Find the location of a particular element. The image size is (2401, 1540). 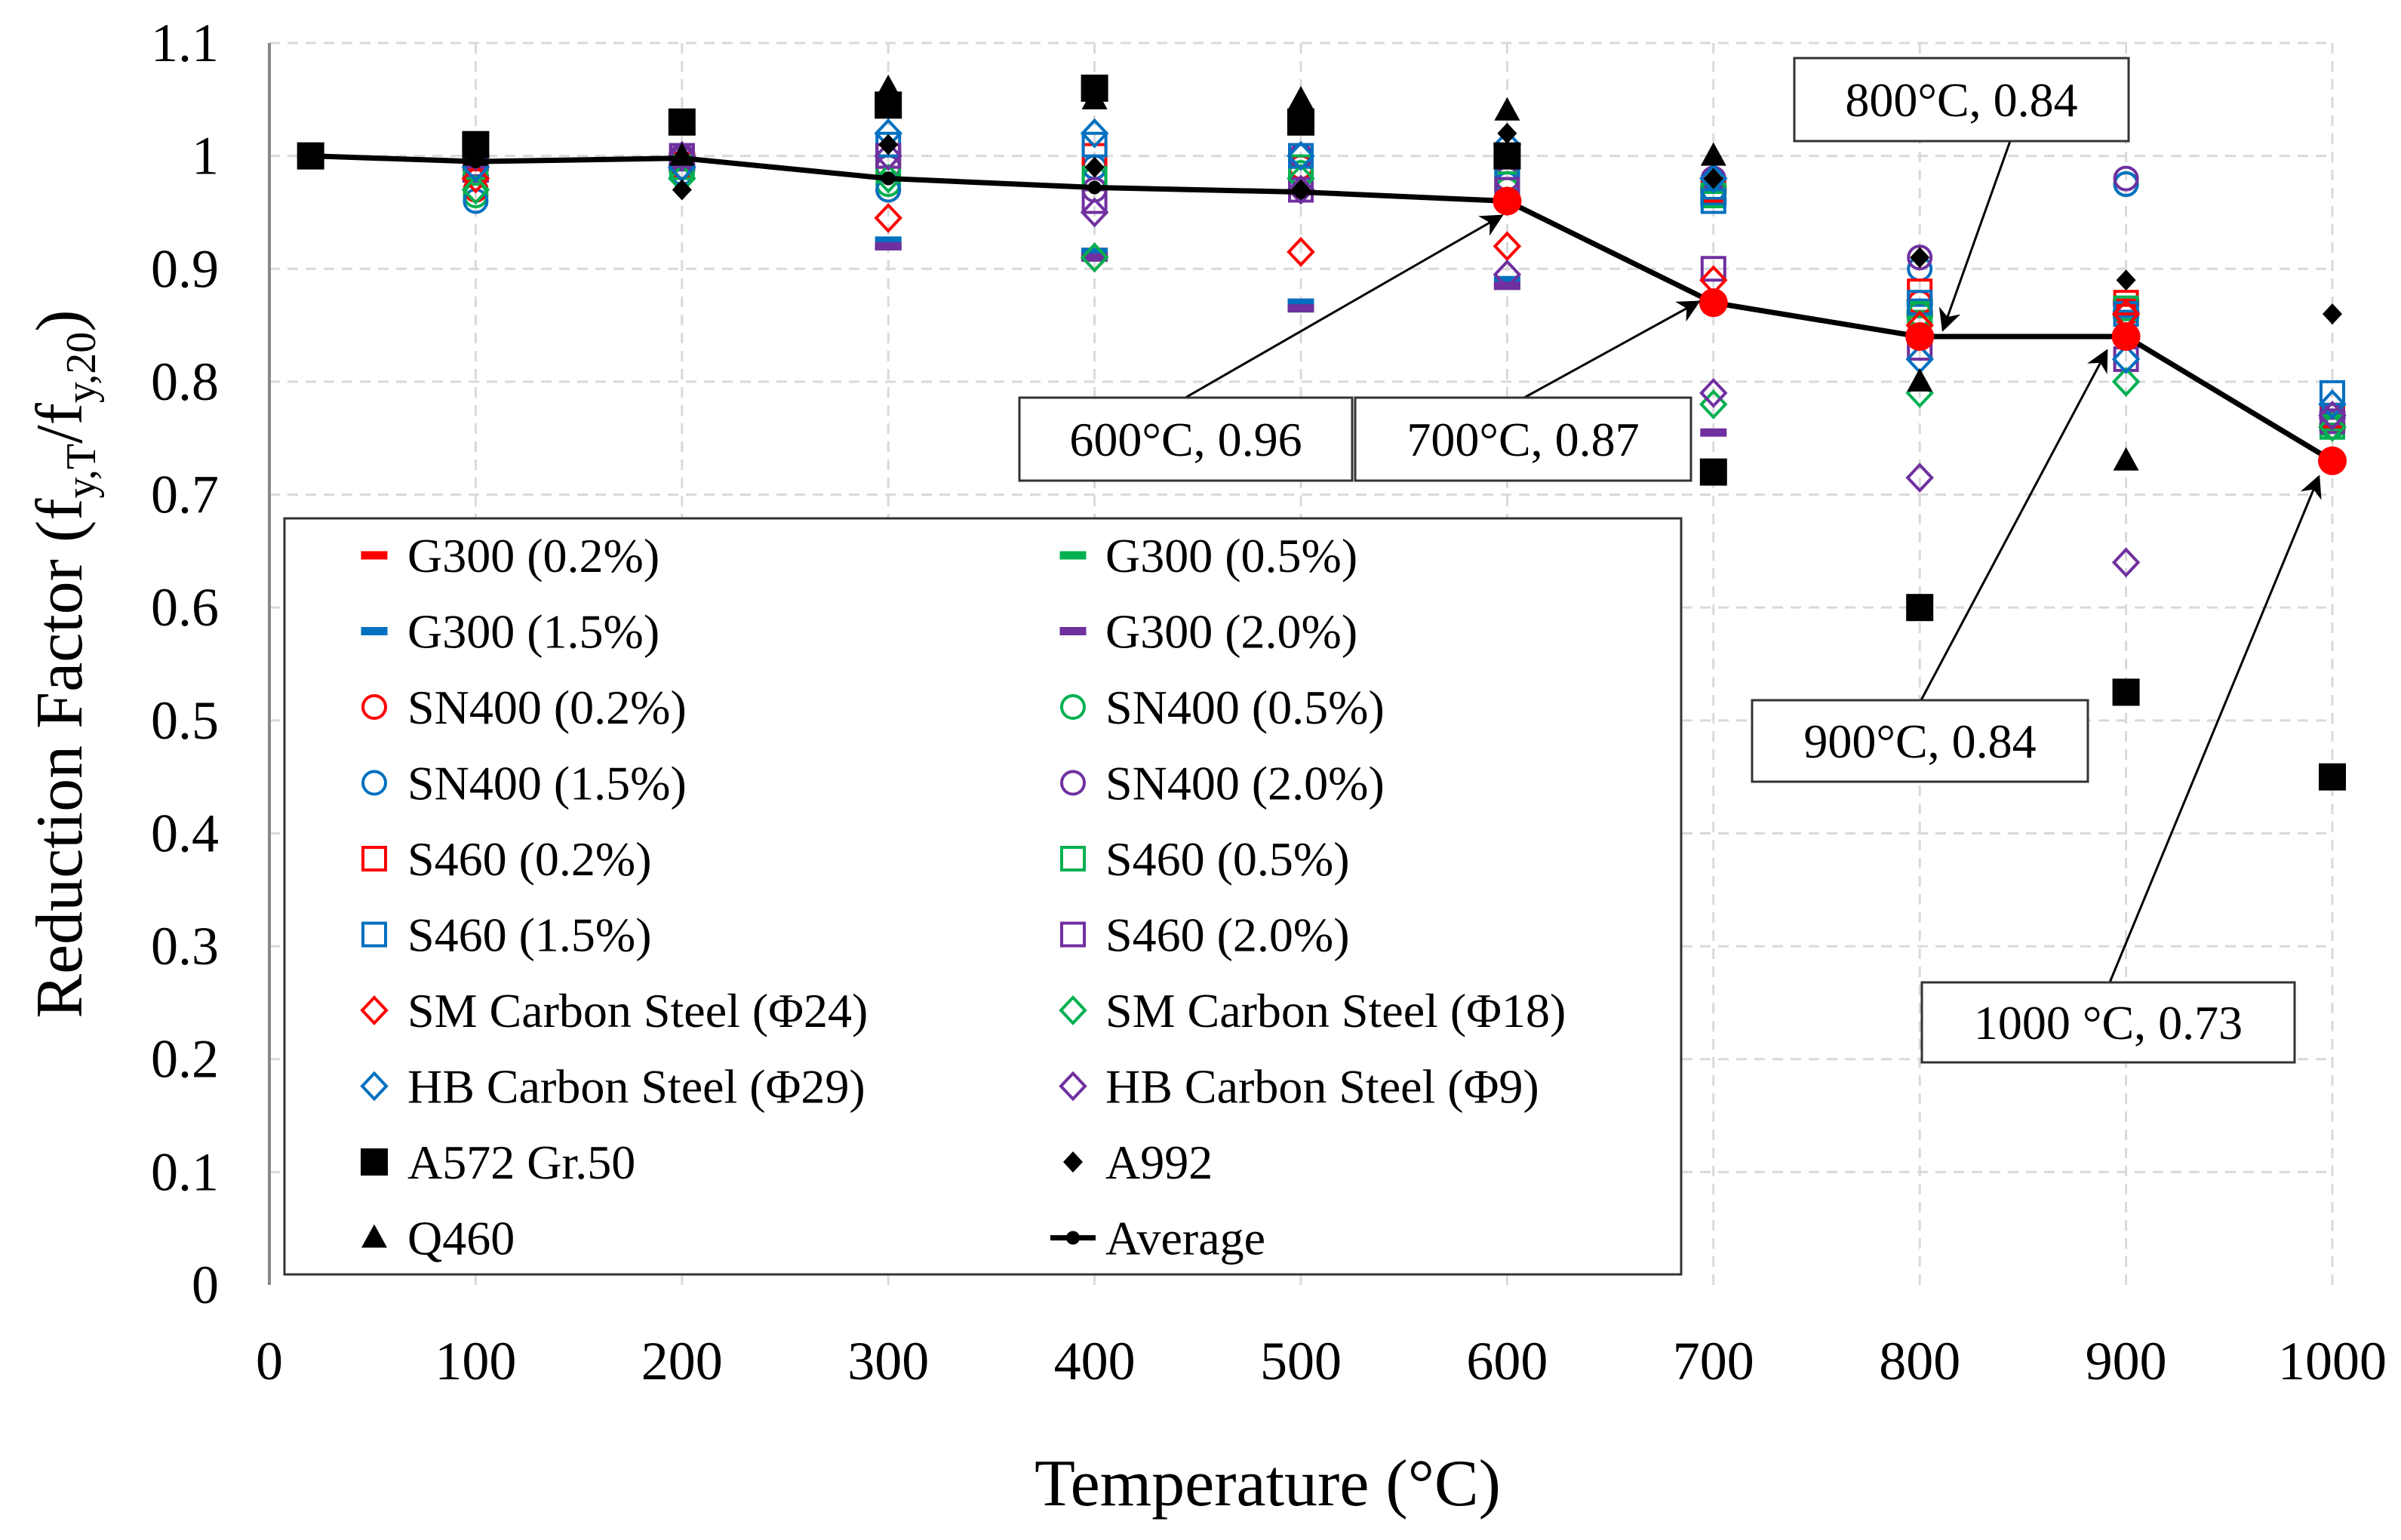

legend-item: HB Carbon Steel (Φ29) is located at coordinates (612, 1087).